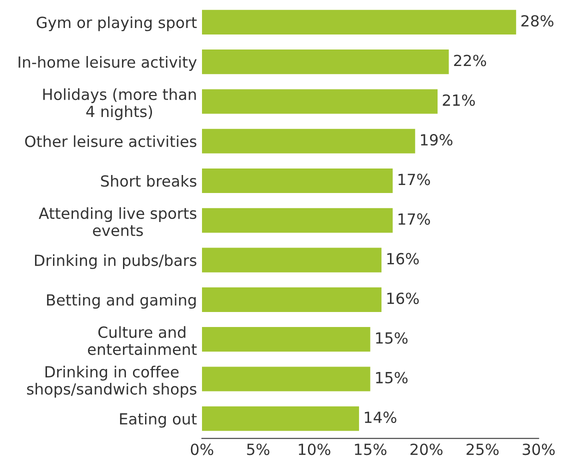  What do you see at coordinates (426, 450) in the screenshot?
I see `x-tick-label: 20%` at bounding box center [426, 450].